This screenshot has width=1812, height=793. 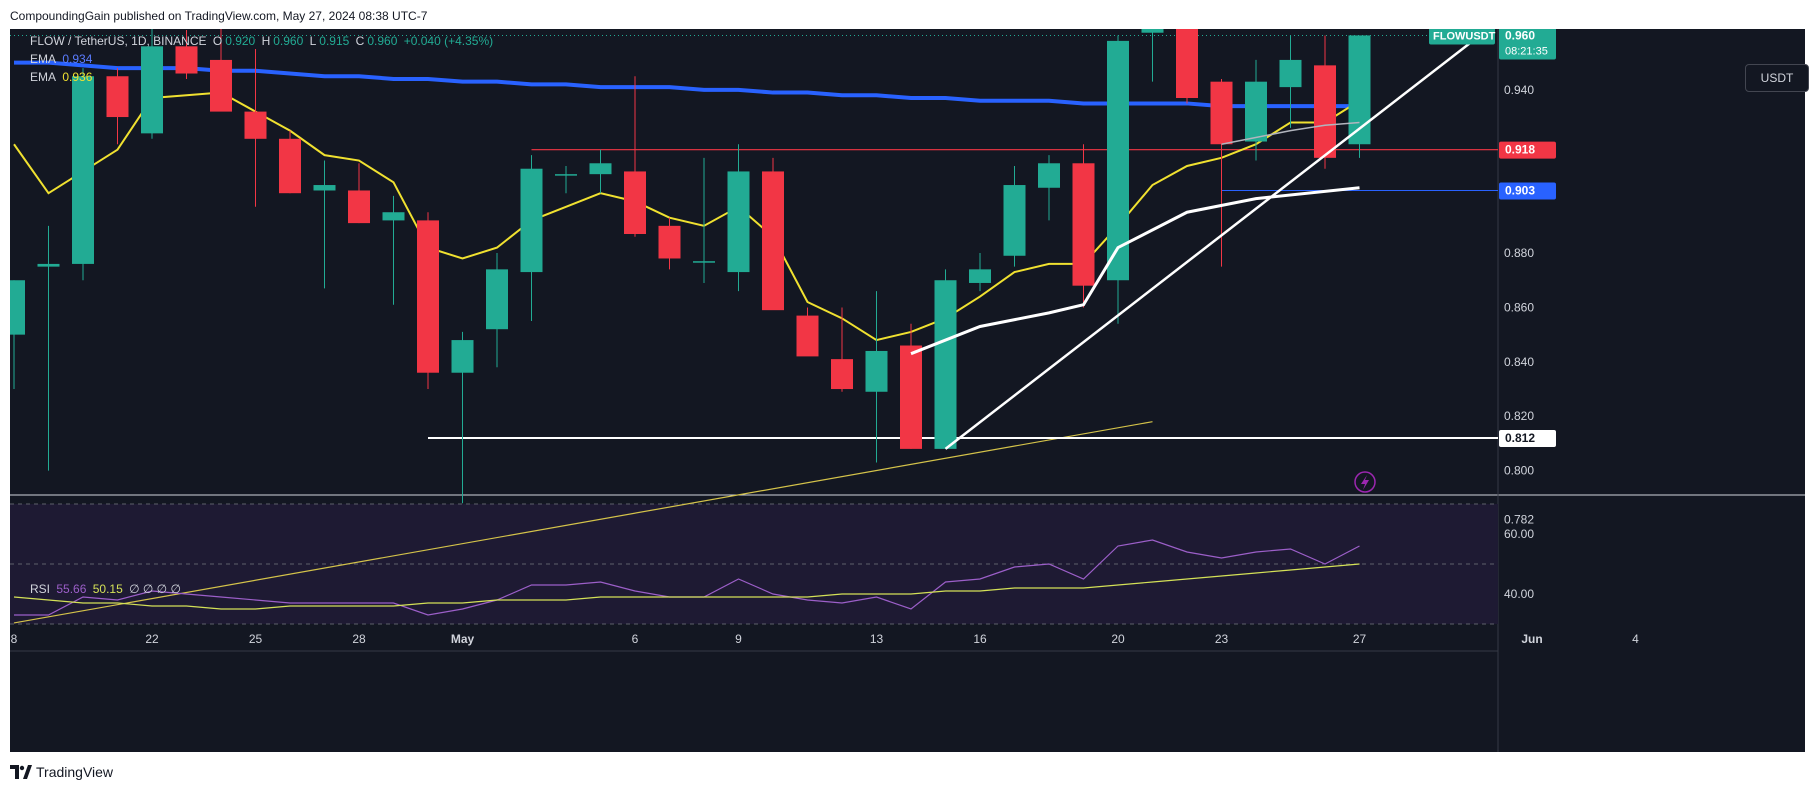 What do you see at coordinates (686, 586) in the screenshot?
I see `rsi-ma-line` at bounding box center [686, 586].